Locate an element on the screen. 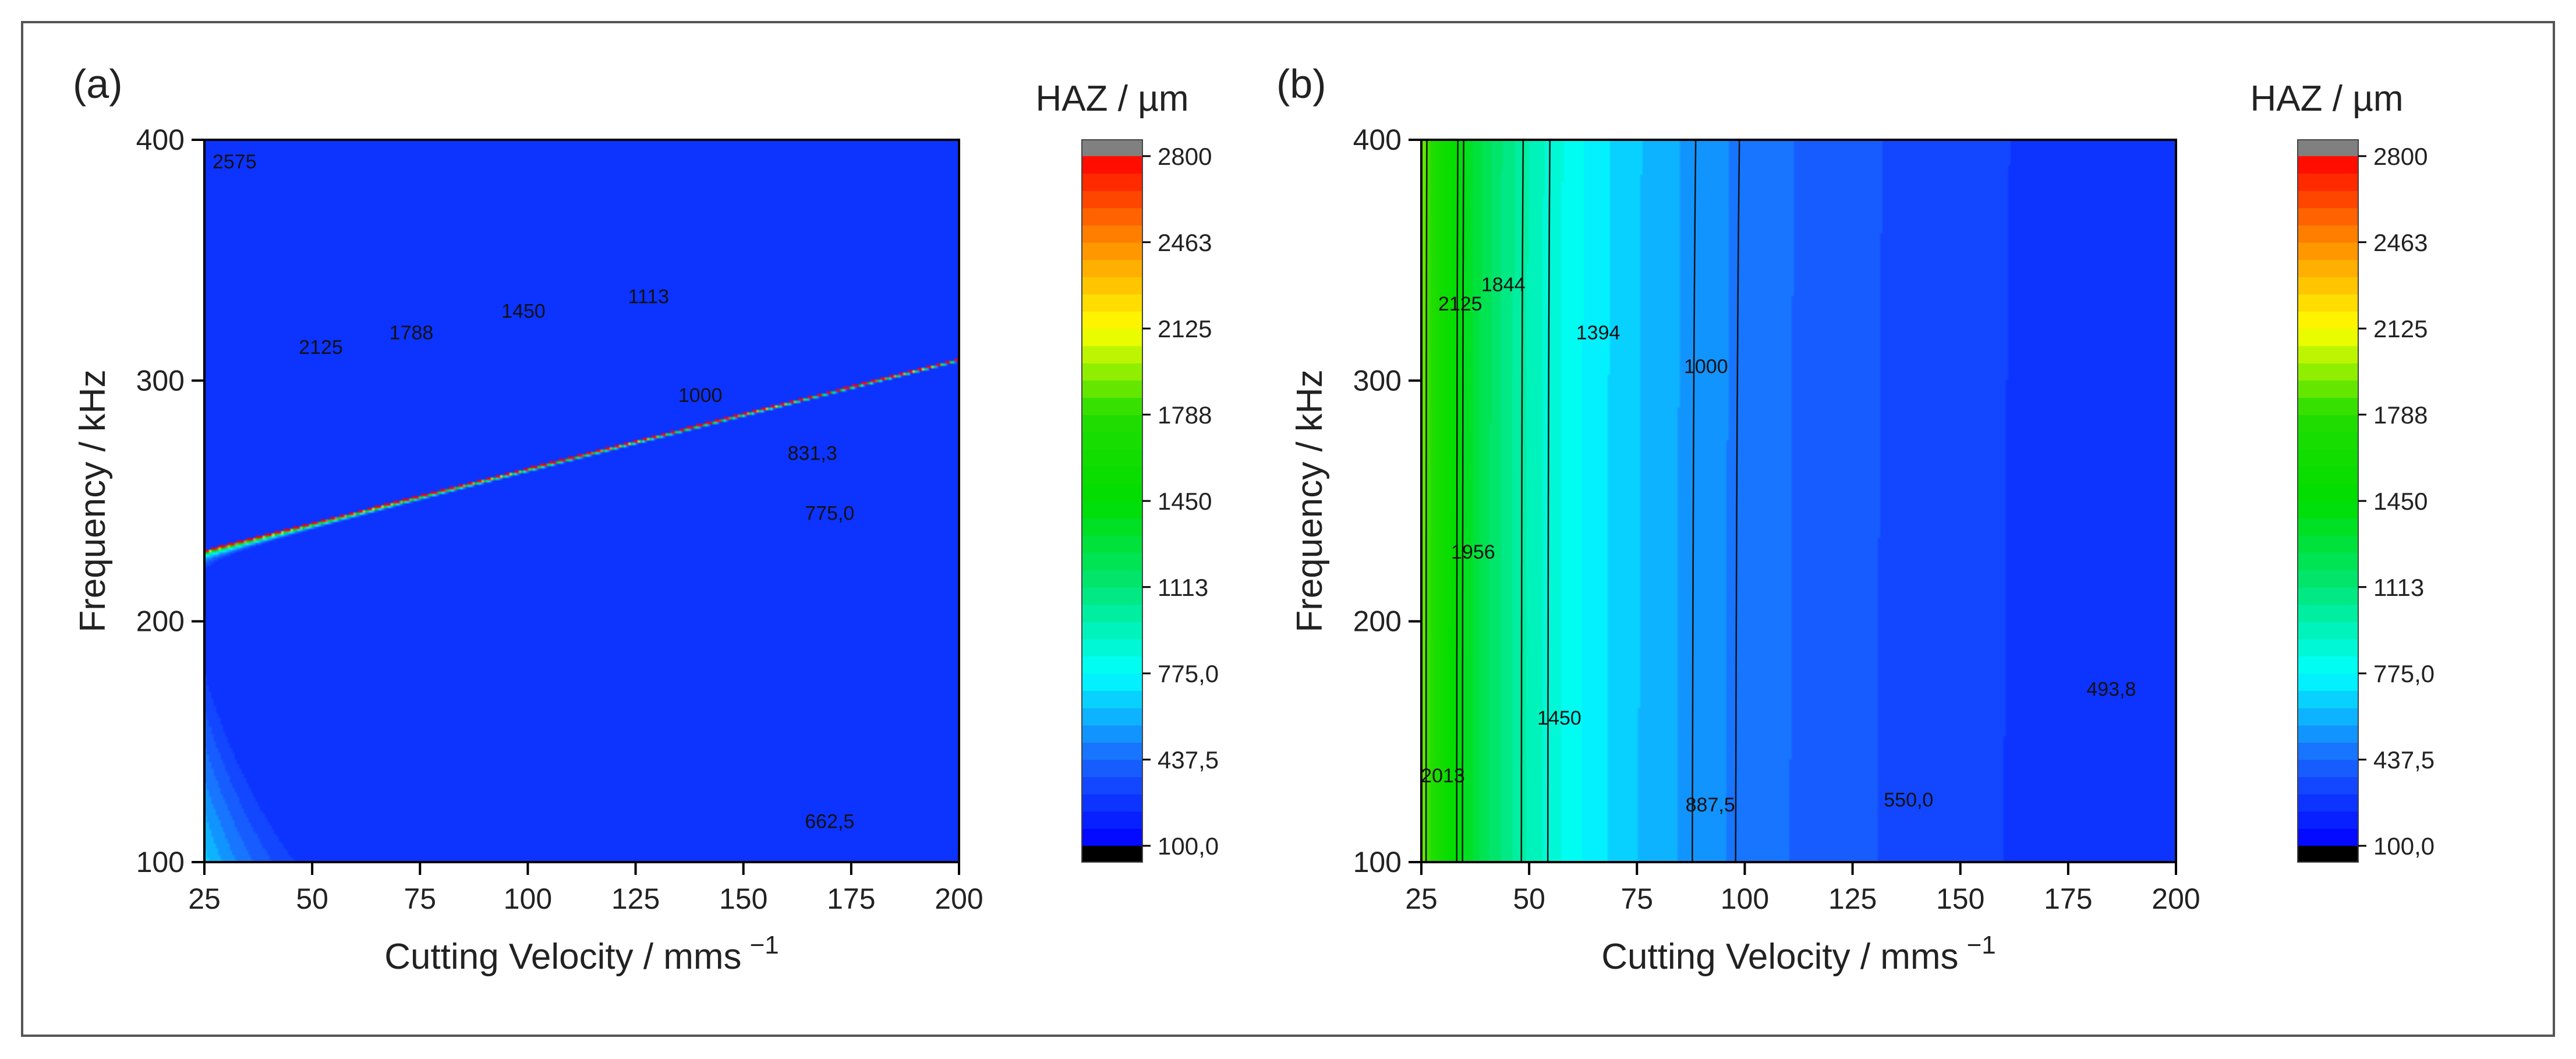  x-tick-label: 50 is located at coordinates (312, 899).